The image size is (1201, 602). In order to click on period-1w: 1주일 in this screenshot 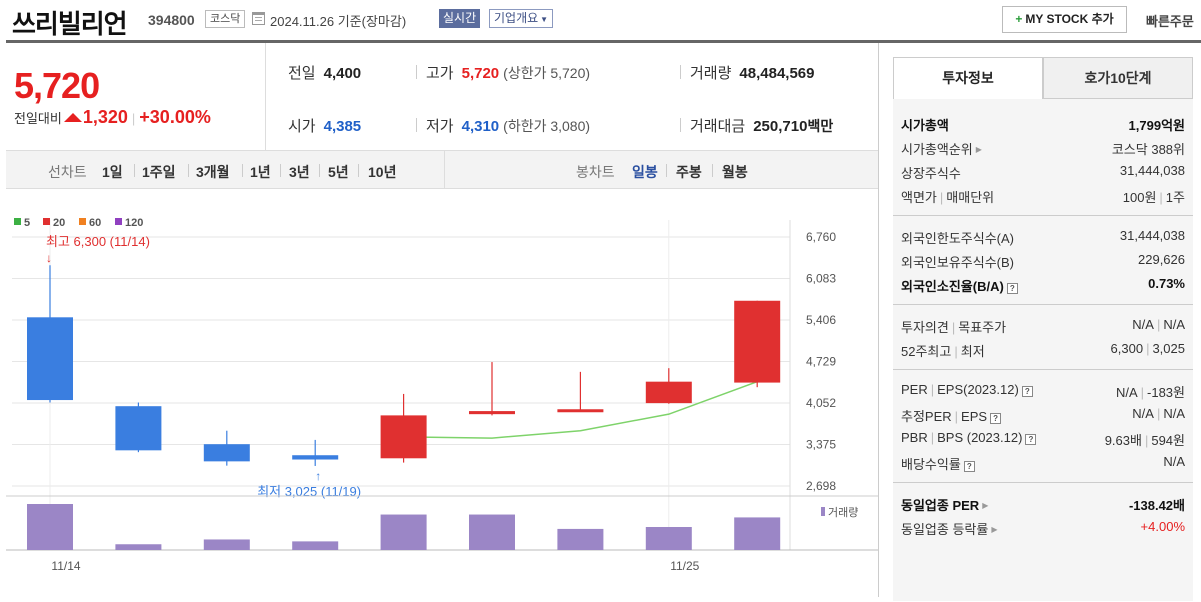, I will do `click(159, 172)`.